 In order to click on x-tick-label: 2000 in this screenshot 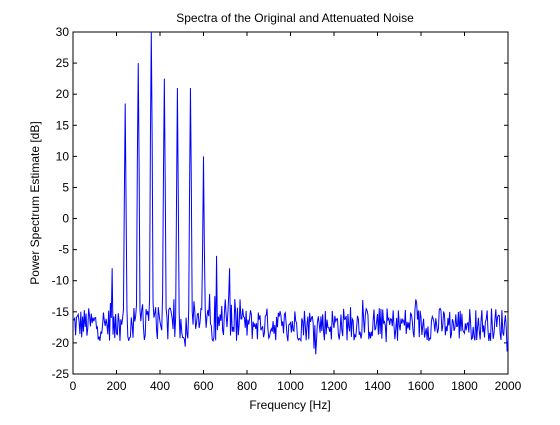, I will do `click(508, 386)`.